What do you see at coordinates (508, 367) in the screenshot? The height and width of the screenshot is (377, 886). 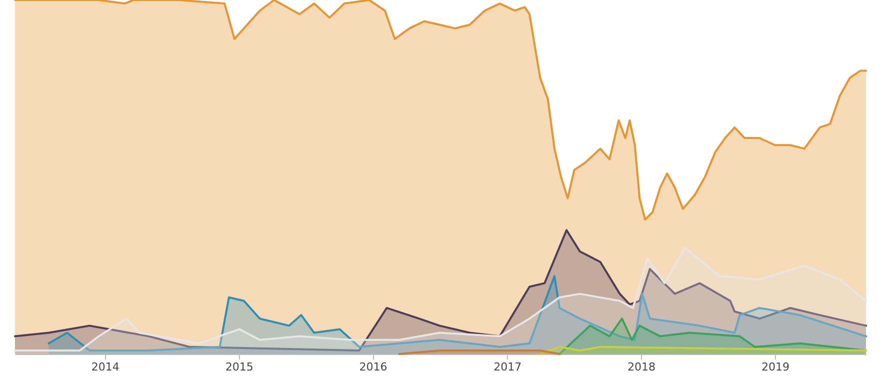 I see `x-tick-label: 2017` at bounding box center [508, 367].